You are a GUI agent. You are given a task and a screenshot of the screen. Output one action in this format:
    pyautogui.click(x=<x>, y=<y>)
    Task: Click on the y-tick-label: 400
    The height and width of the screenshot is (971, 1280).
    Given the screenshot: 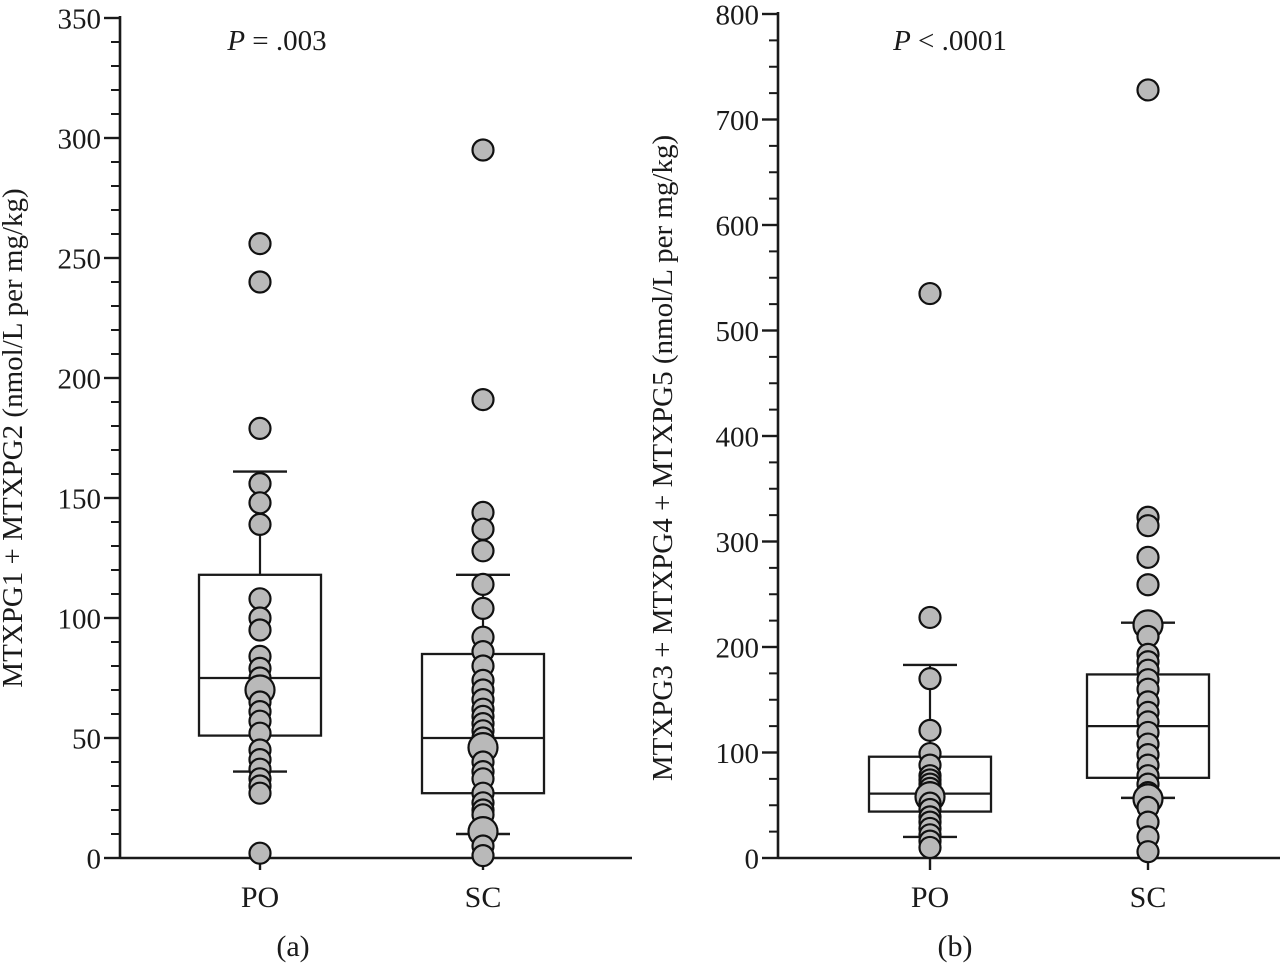 What is the action you would take?
    pyautogui.click(x=738, y=437)
    